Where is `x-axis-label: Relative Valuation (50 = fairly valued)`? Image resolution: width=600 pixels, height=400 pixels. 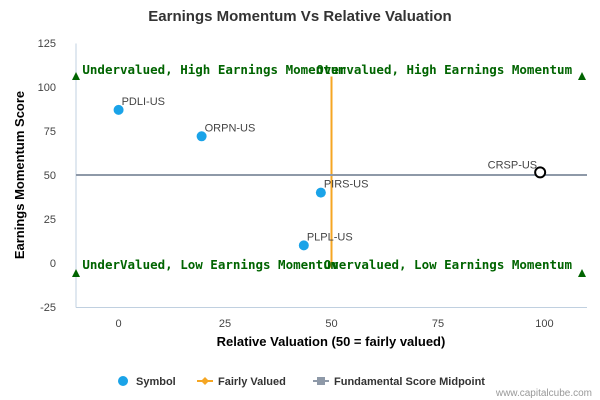 x-axis-label: Relative Valuation (50 = fairly valued) is located at coordinates (331, 341).